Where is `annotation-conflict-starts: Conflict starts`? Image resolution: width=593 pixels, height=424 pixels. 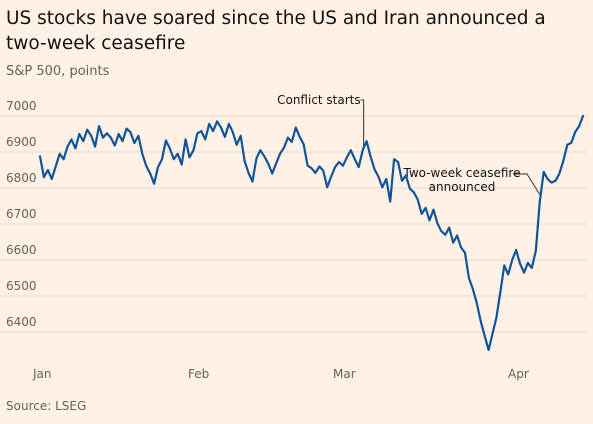 annotation-conflict-starts: Conflict starts is located at coordinates (319, 100).